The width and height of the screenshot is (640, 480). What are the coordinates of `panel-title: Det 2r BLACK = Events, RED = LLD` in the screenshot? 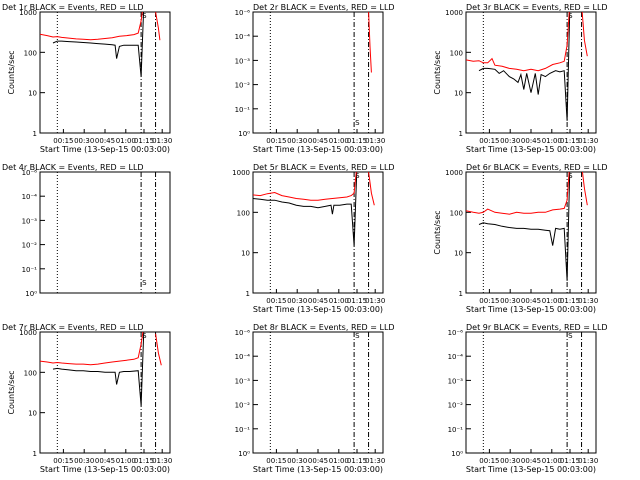 It's located at (324, 7).